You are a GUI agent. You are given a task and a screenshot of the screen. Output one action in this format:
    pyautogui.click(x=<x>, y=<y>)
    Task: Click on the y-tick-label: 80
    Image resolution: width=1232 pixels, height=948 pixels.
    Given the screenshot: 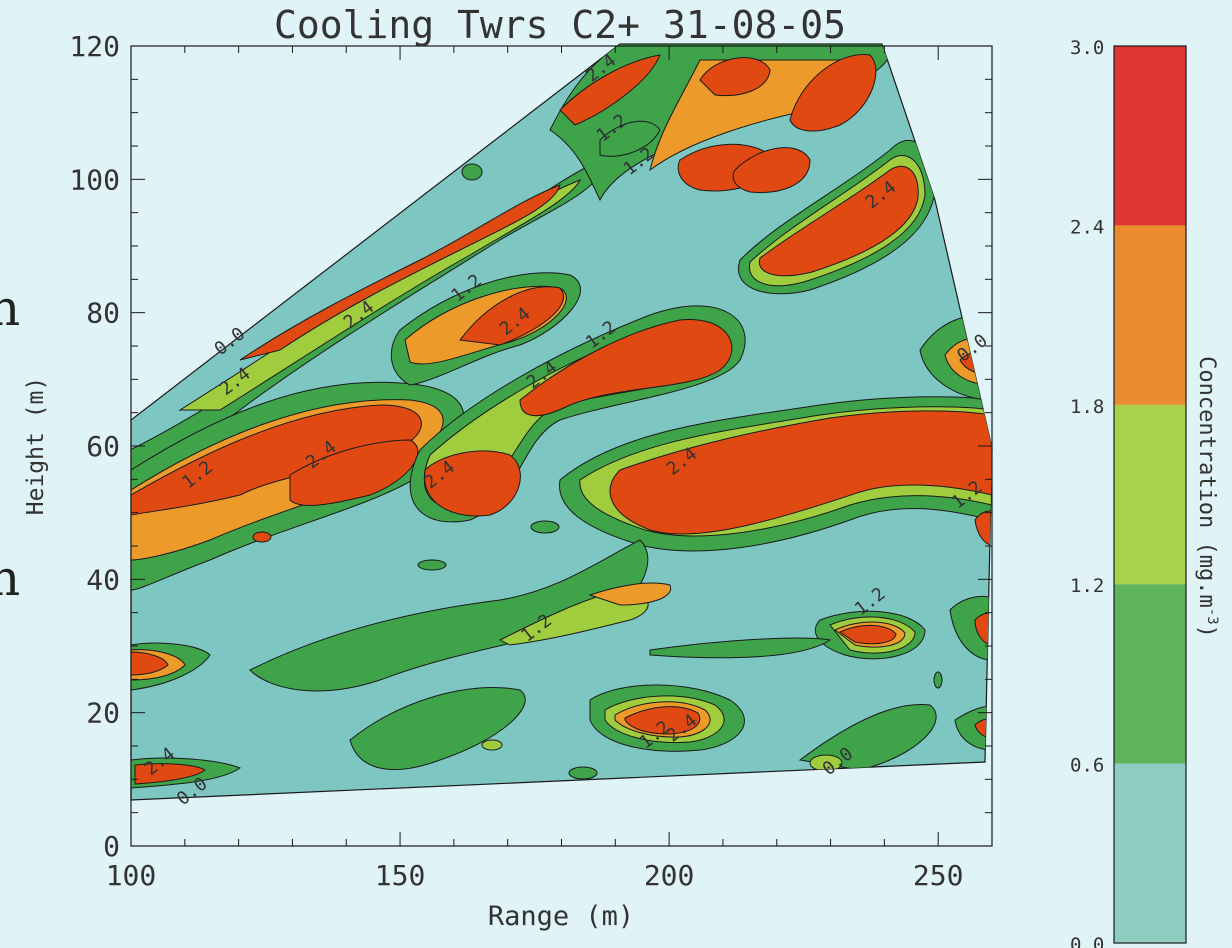 What is the action you would take?
    pyautogui.click(x=103, y=313)
    